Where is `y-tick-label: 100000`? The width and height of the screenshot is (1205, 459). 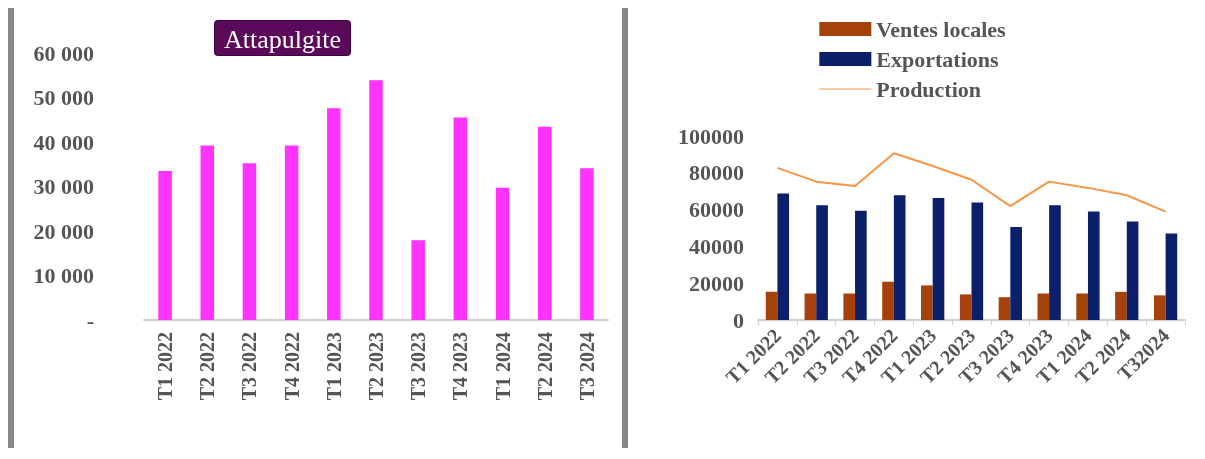
y-tick-label: 100000 is located at coordinates (711, 136).